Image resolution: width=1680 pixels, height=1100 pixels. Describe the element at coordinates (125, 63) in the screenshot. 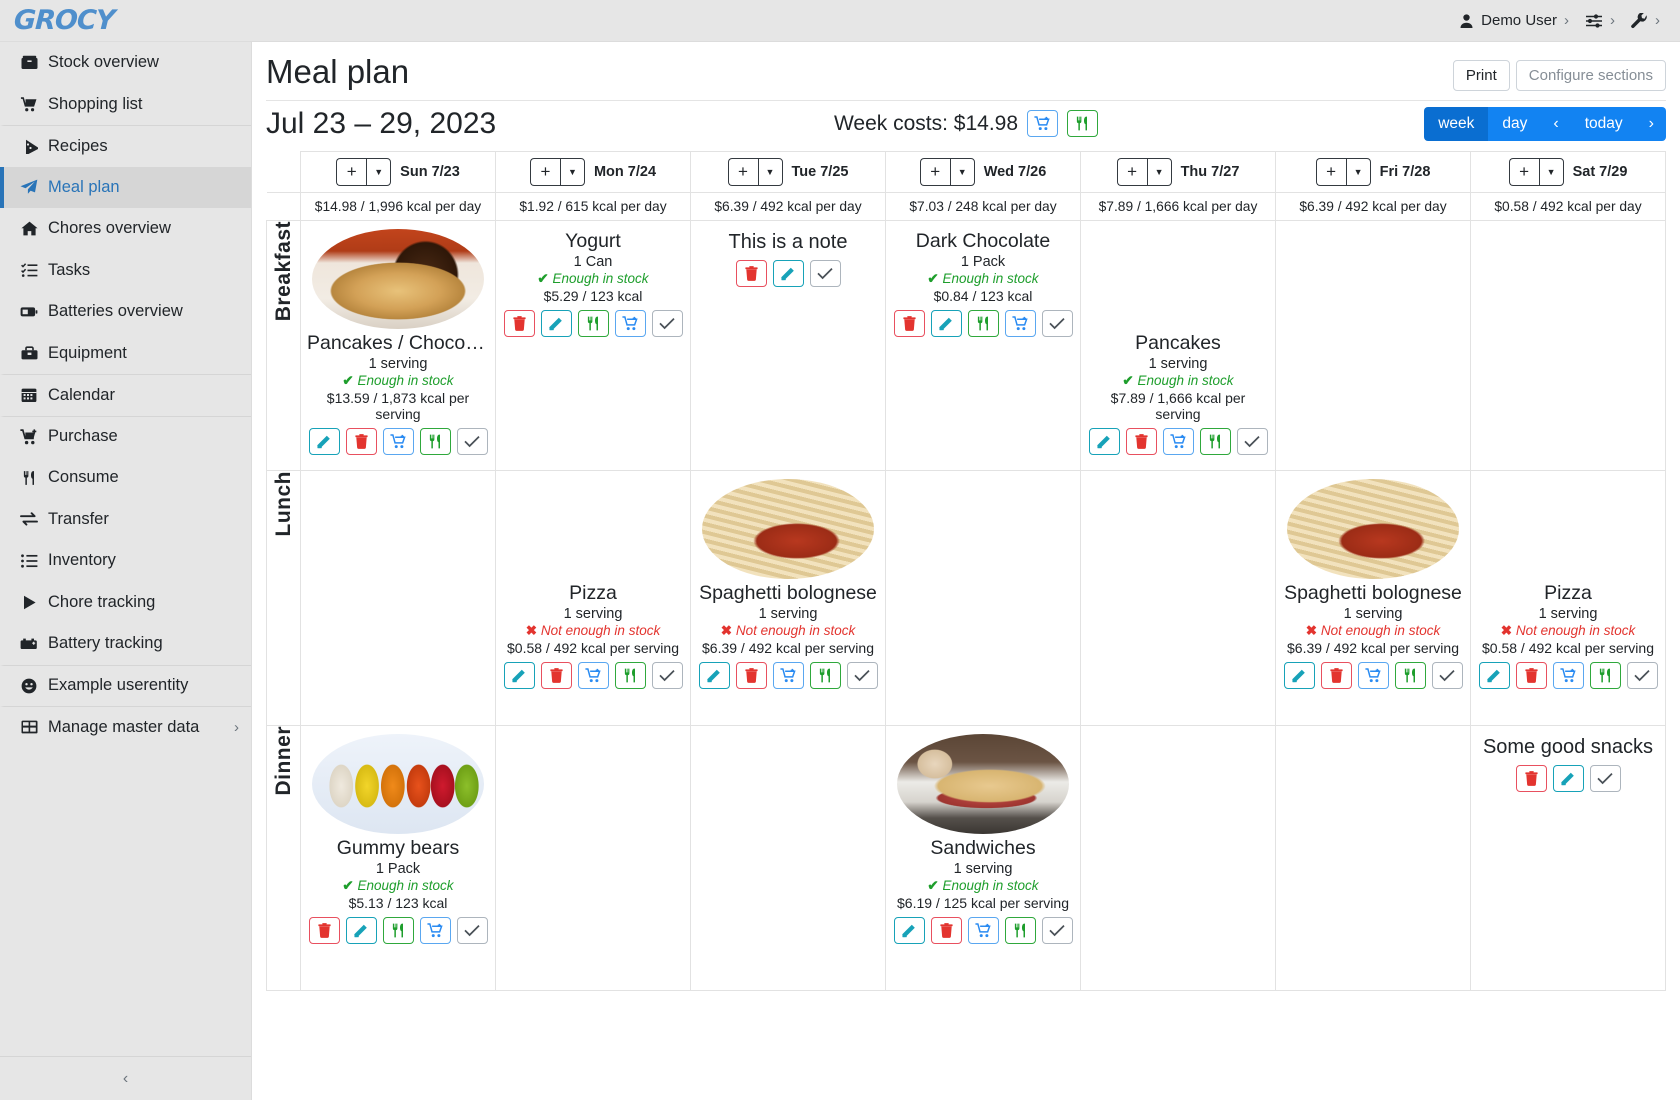

I see `sidebar-item-stock-overview: Stock overview` at that location.